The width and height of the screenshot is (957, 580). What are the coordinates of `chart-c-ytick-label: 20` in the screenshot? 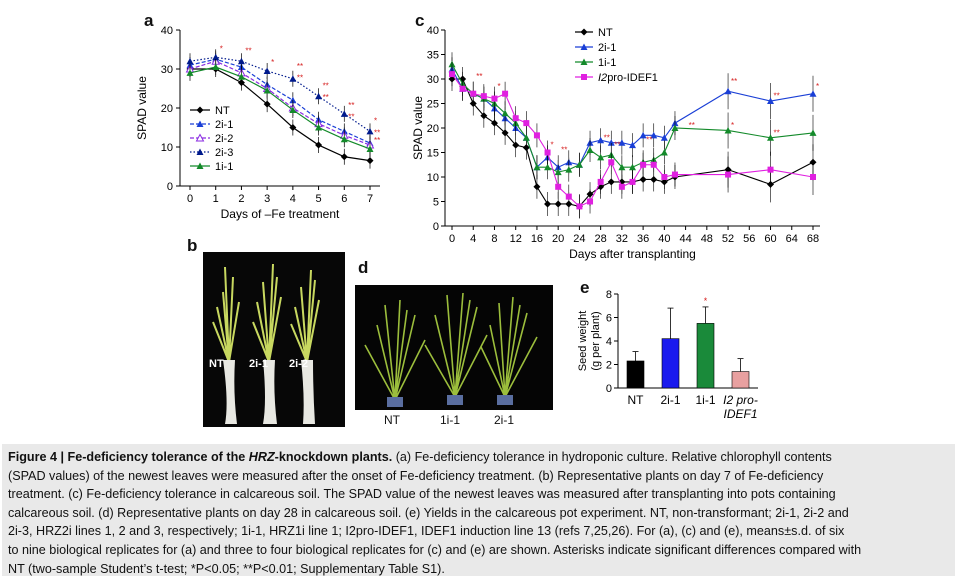 It's located at (433, 129).